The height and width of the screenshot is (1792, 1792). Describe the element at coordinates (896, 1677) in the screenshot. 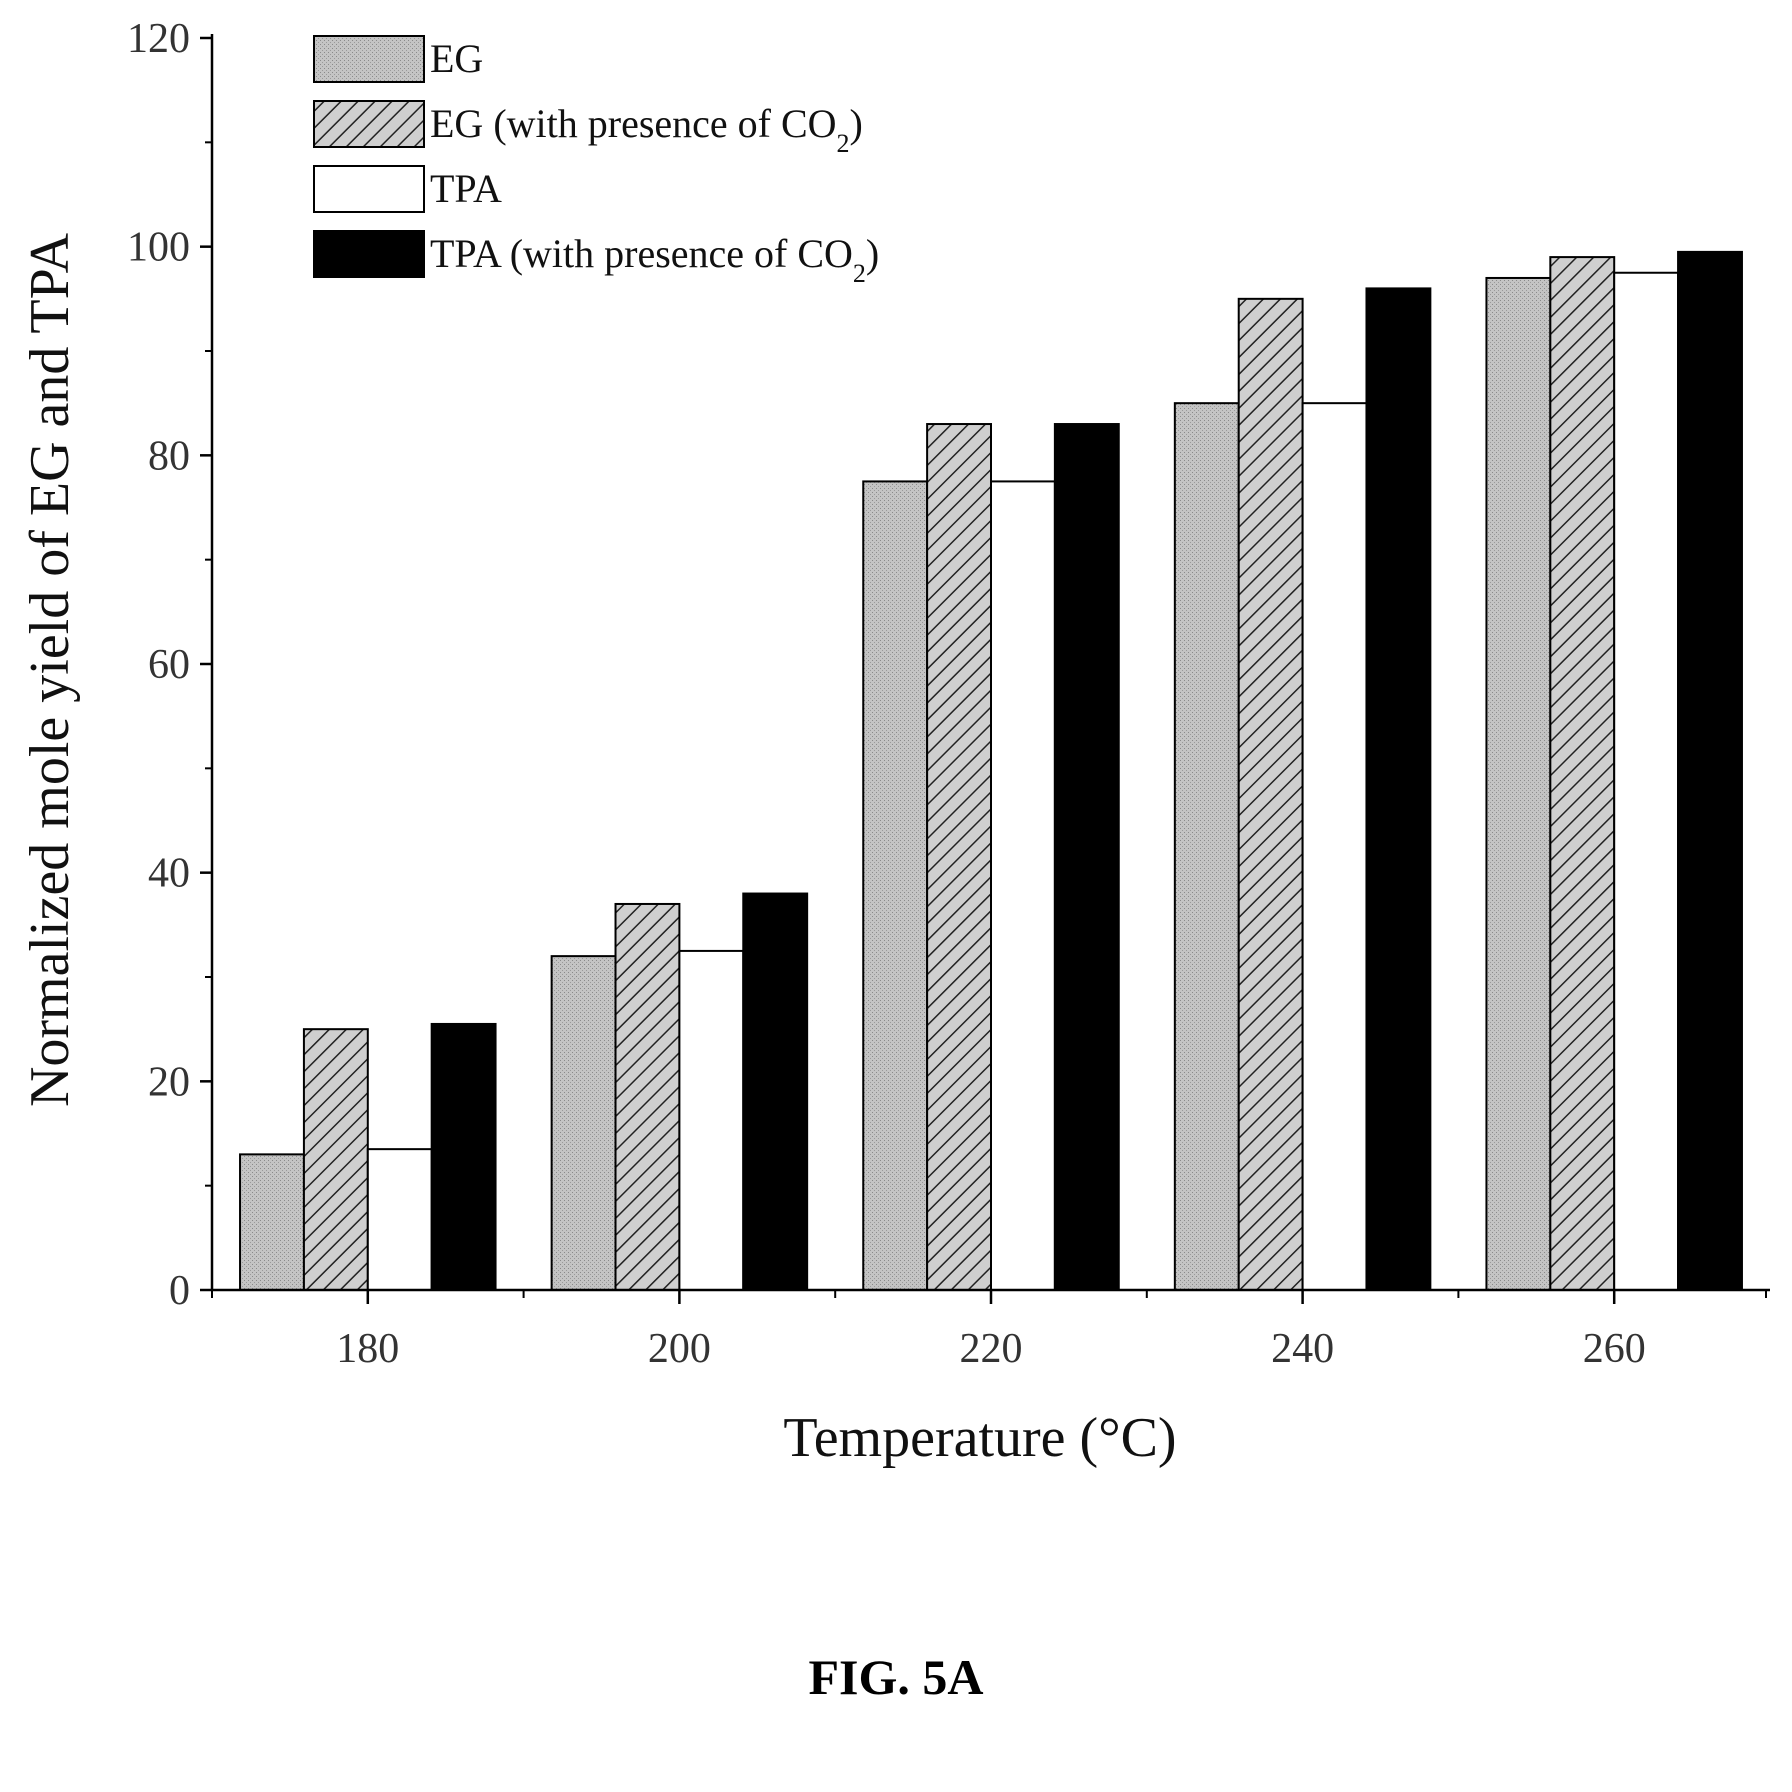

I see `figure-caption: FIG. 5A` at that location.